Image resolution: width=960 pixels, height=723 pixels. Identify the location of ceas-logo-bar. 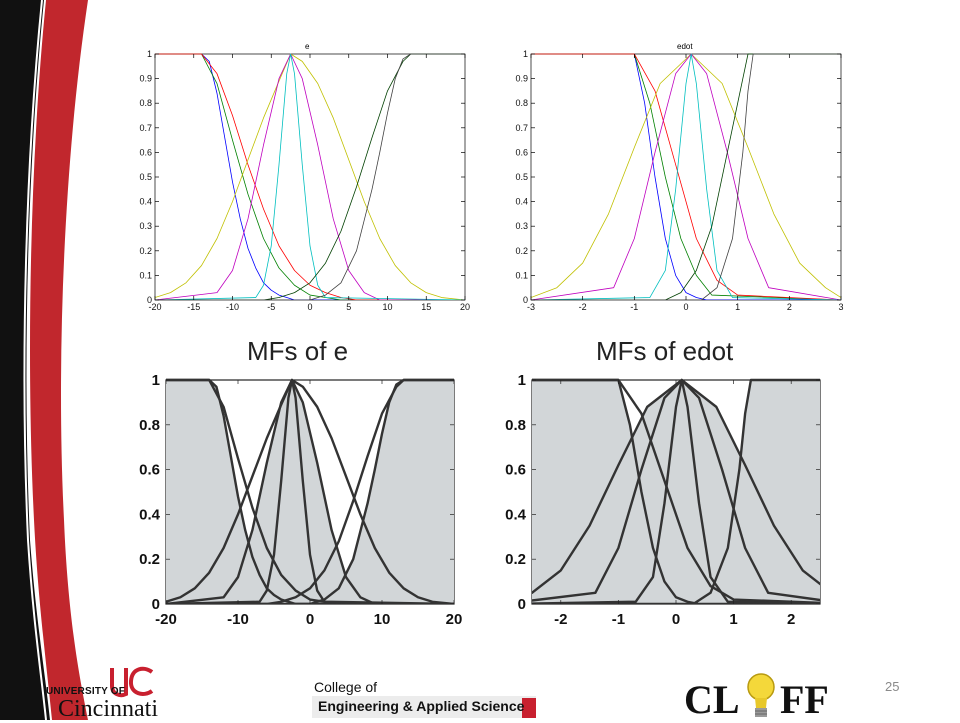
(424, 707).